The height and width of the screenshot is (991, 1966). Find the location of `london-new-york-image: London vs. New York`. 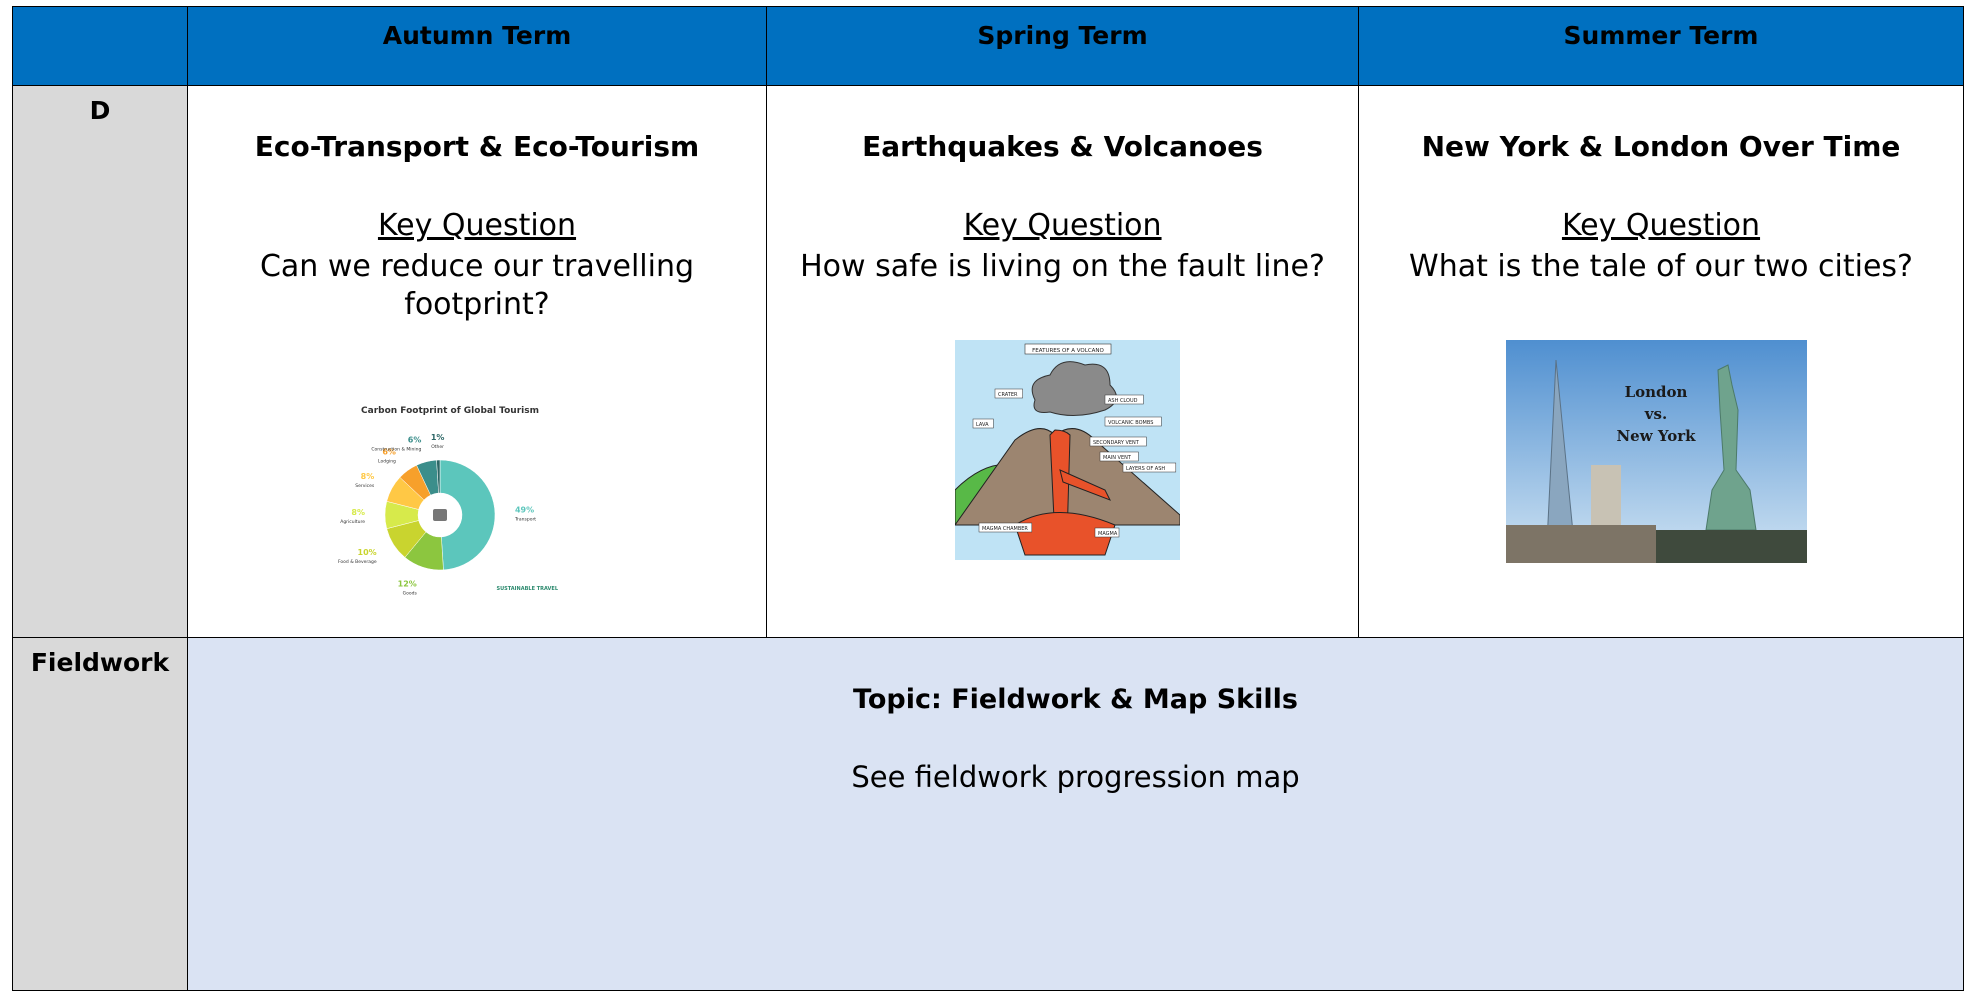

london-new-york-image: London vs. New York is located at coordinates (1656, 451).